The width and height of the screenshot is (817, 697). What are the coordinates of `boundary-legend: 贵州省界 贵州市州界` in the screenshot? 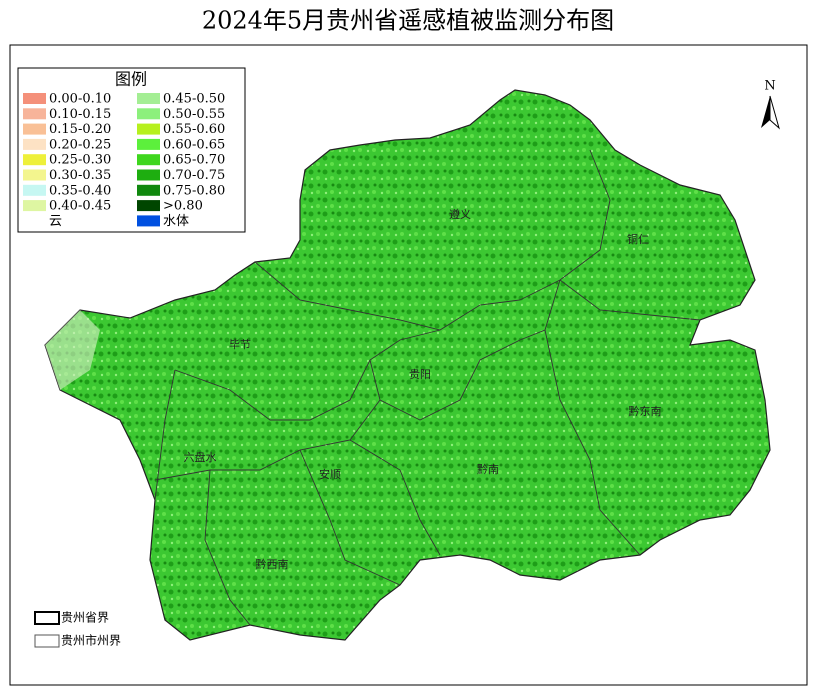 It's located at (77, 629).